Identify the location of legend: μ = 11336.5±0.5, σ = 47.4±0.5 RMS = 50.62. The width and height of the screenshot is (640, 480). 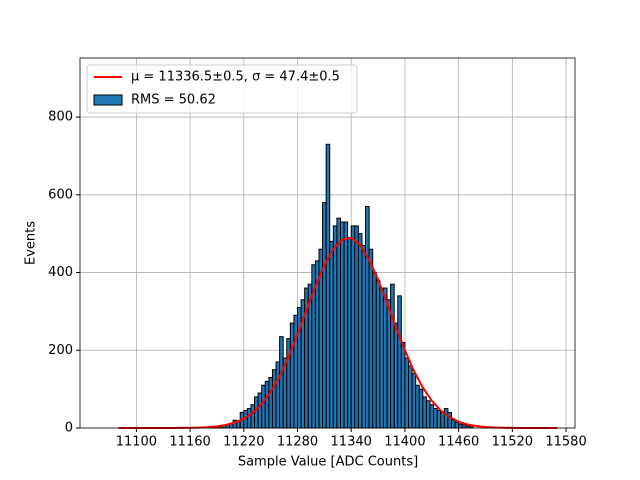
(222, 89).